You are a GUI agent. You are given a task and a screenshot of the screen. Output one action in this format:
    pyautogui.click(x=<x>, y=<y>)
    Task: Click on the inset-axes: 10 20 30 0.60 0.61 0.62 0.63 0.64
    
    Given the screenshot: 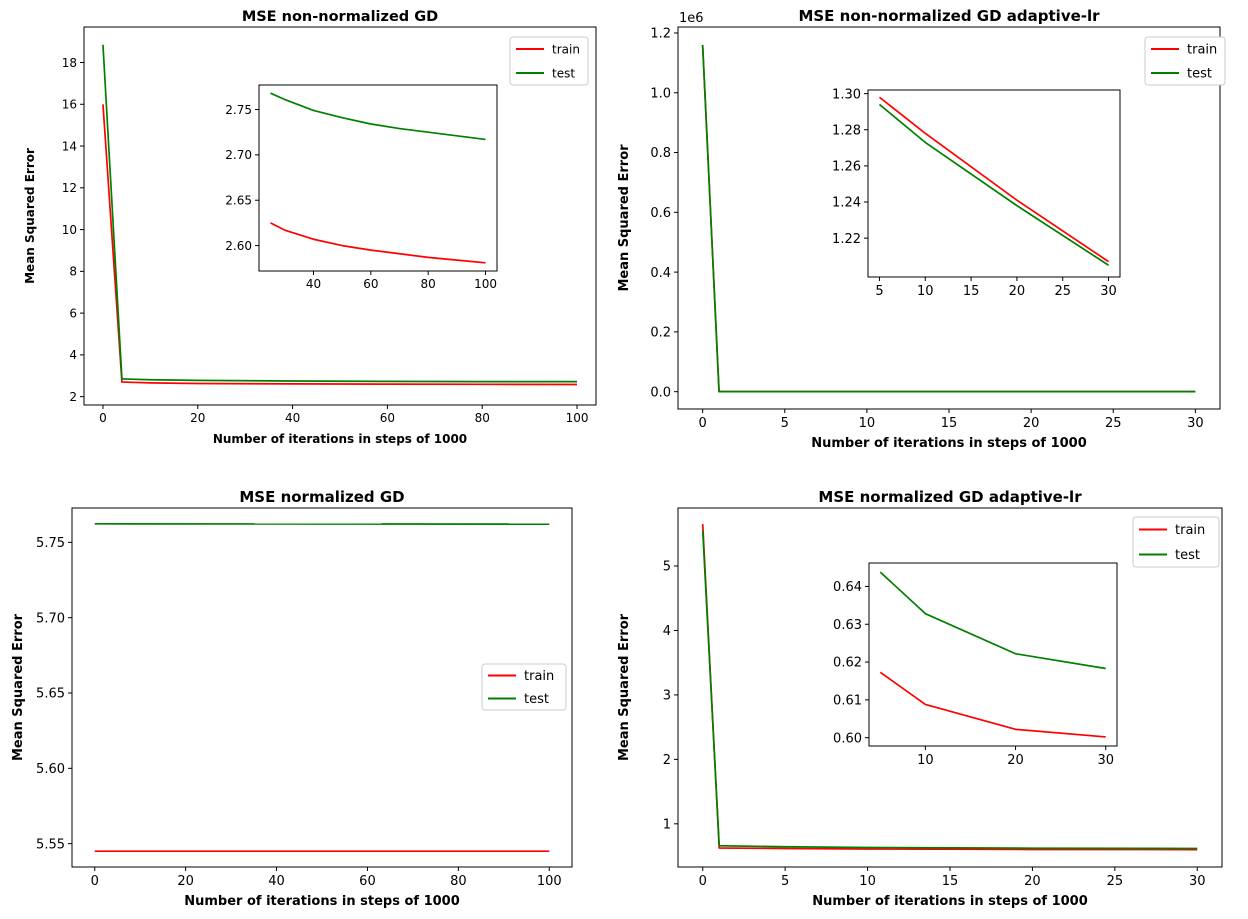 What is the action you would take?
    pyautogui.click(x=975, y=665)
    